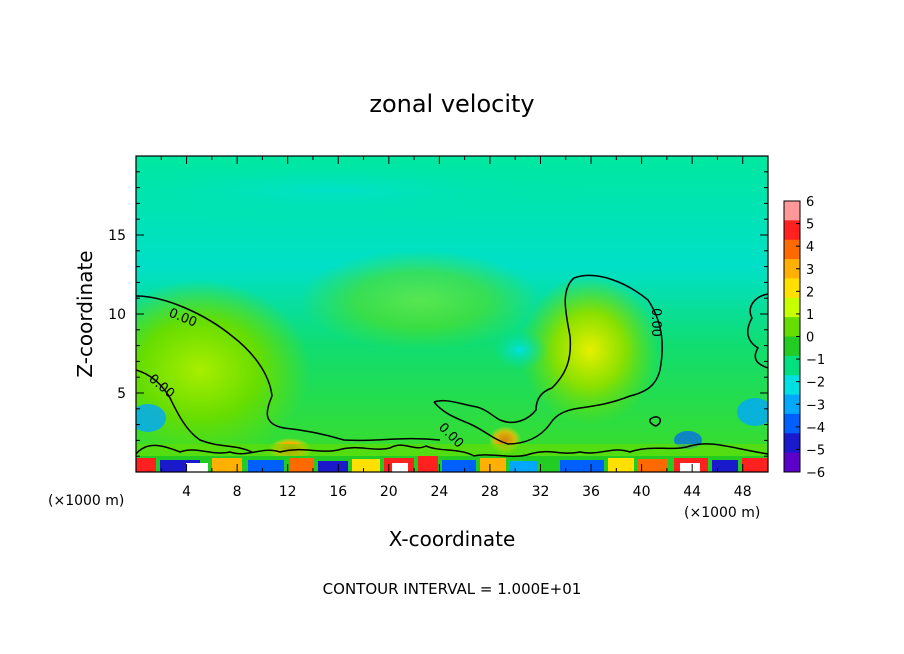 Image resolution: width=904 pixels, height=654 pixels. I want to click on contour-left-lower, so click(194, 411).